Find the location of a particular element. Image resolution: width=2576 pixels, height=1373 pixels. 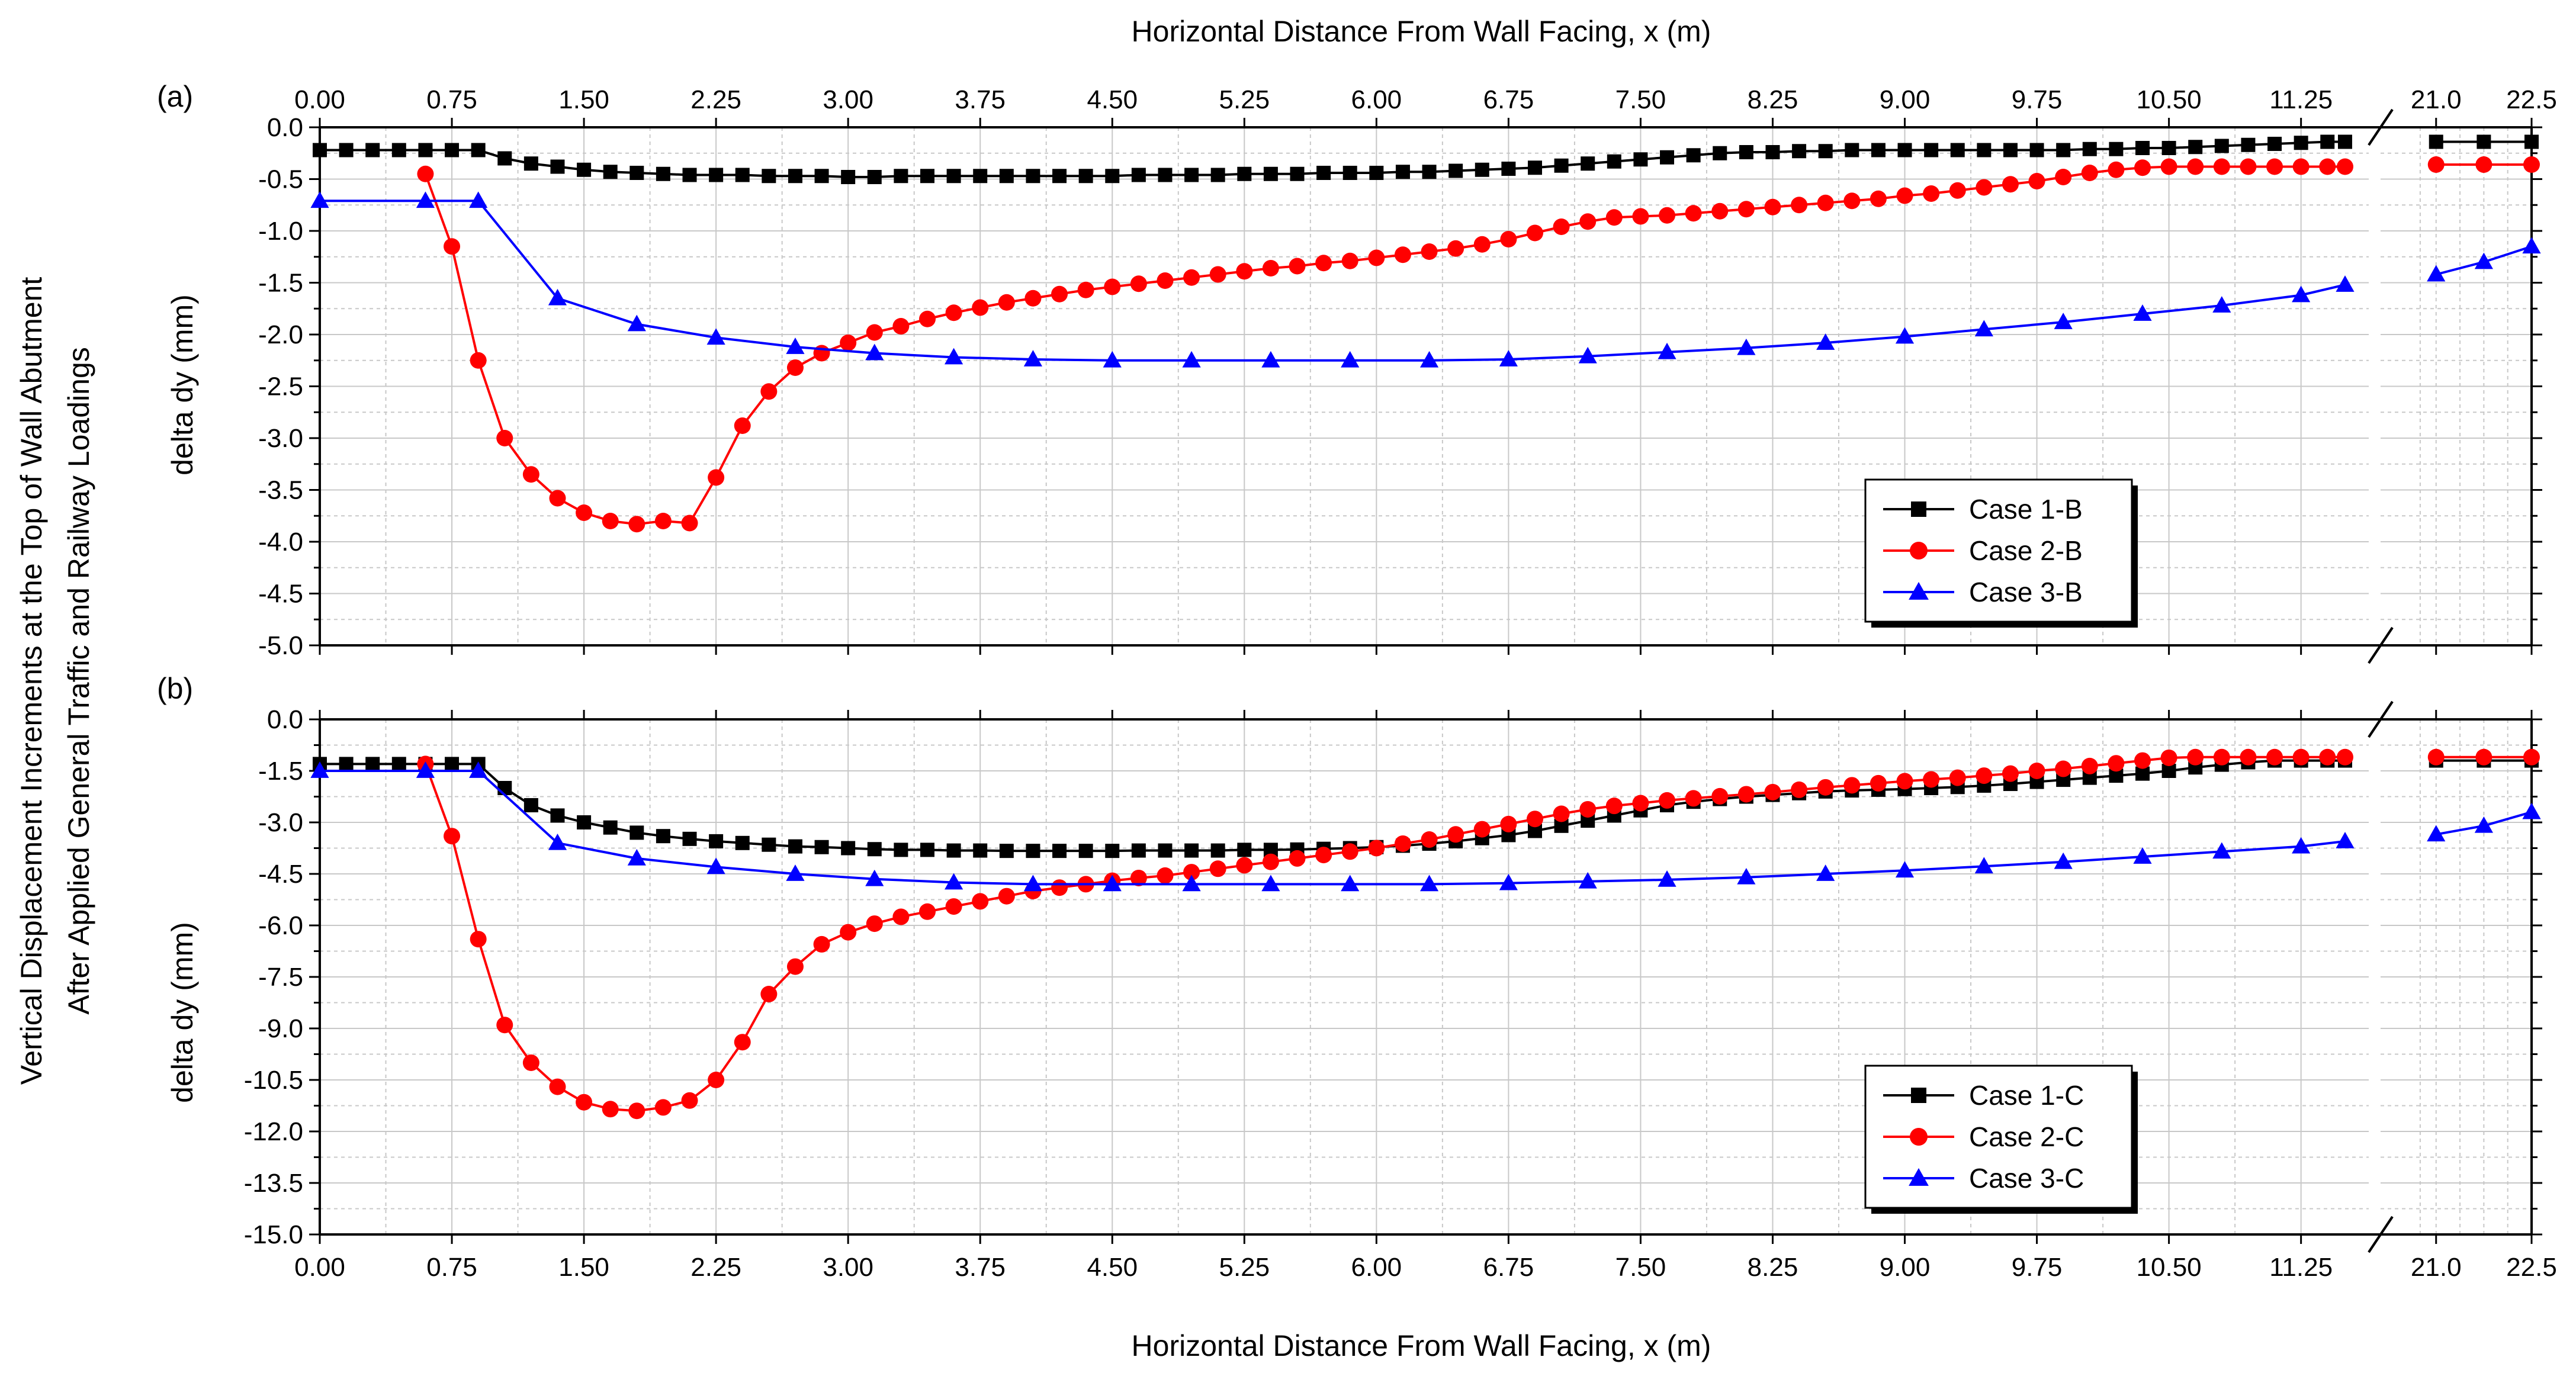

x-tick-label-bottom: 3.75 is located at coordinates (980, 1267).